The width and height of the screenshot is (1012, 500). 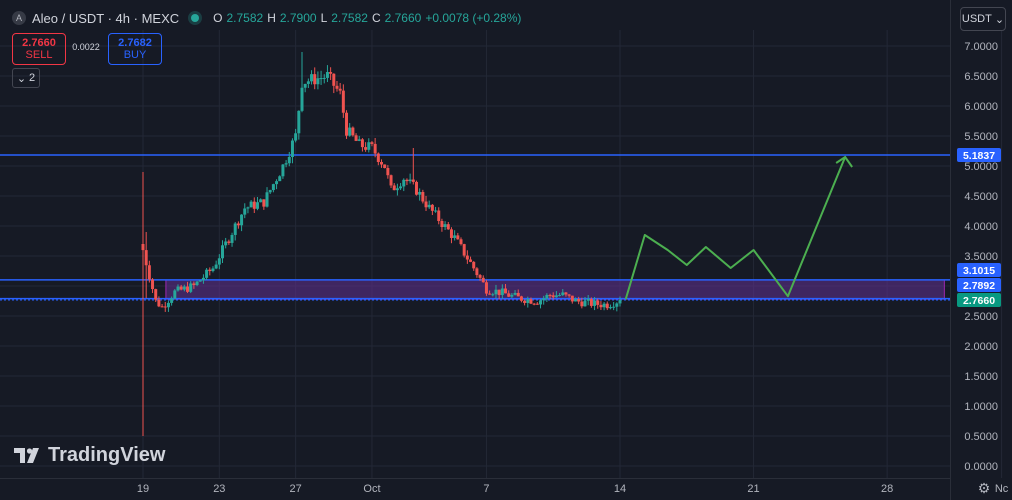 I want to click on sell-price: 2.7660, so click(x=39, y=43).